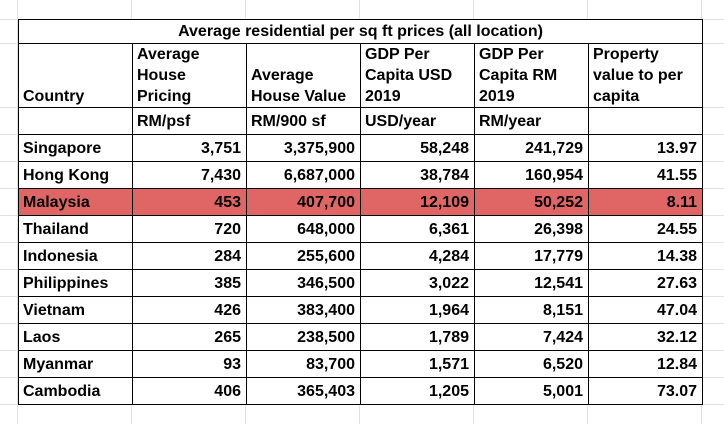 This screenshot has width=724, height=424. What do you see at coordinates (531, 148) in the screenshot?
I see `value-cell: 241,729` at bounding box center [531, 148].